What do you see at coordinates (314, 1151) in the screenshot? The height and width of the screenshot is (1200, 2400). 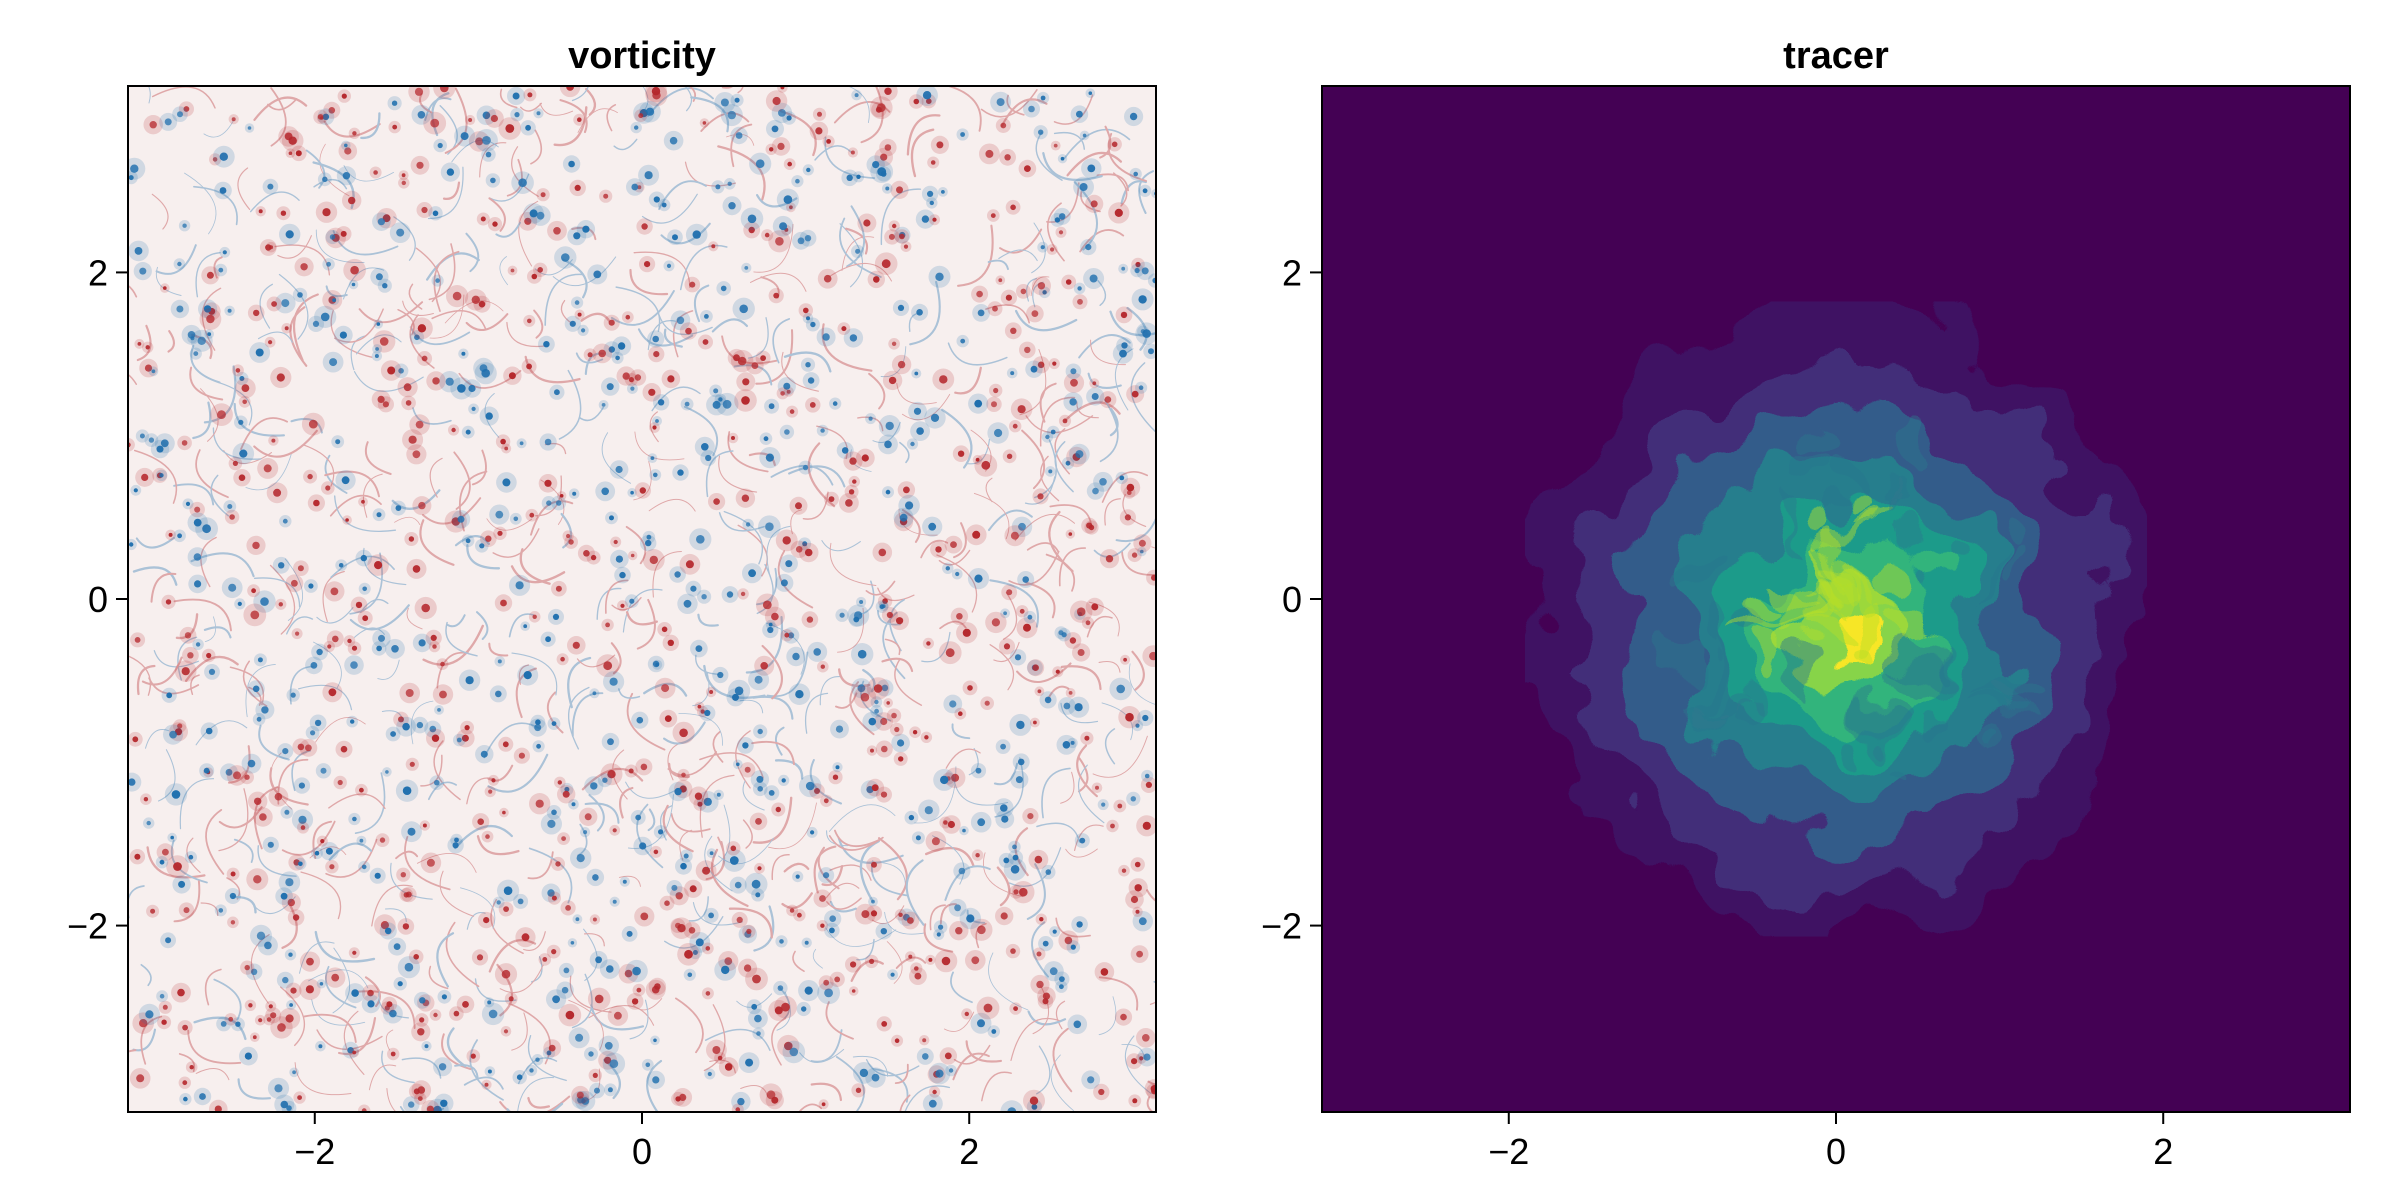 I see `vorticity-xtick-label: −2` at bounding box center [314, 1151].